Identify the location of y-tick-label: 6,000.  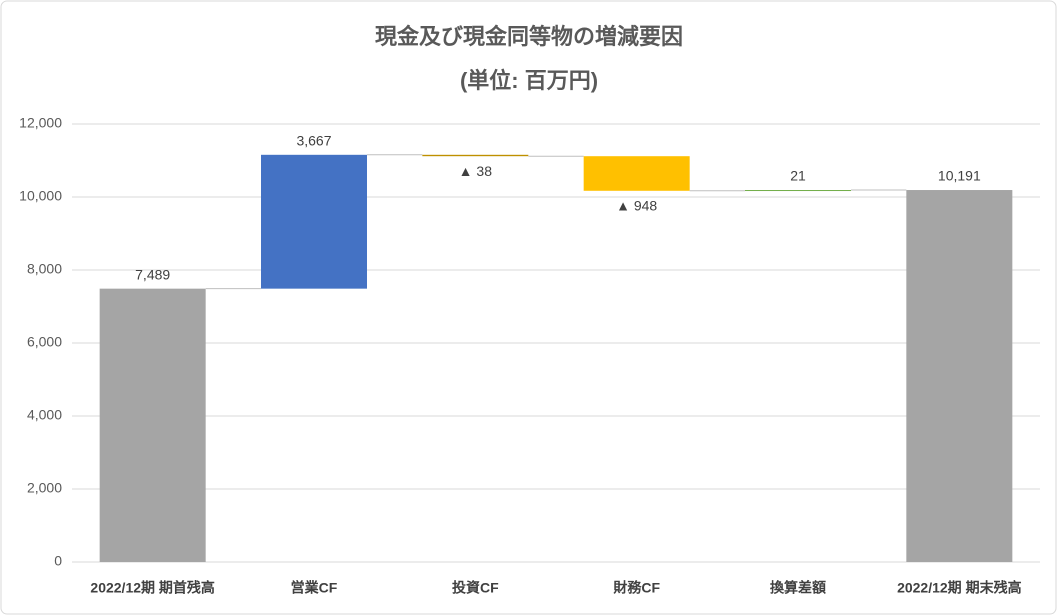
(44, 342).